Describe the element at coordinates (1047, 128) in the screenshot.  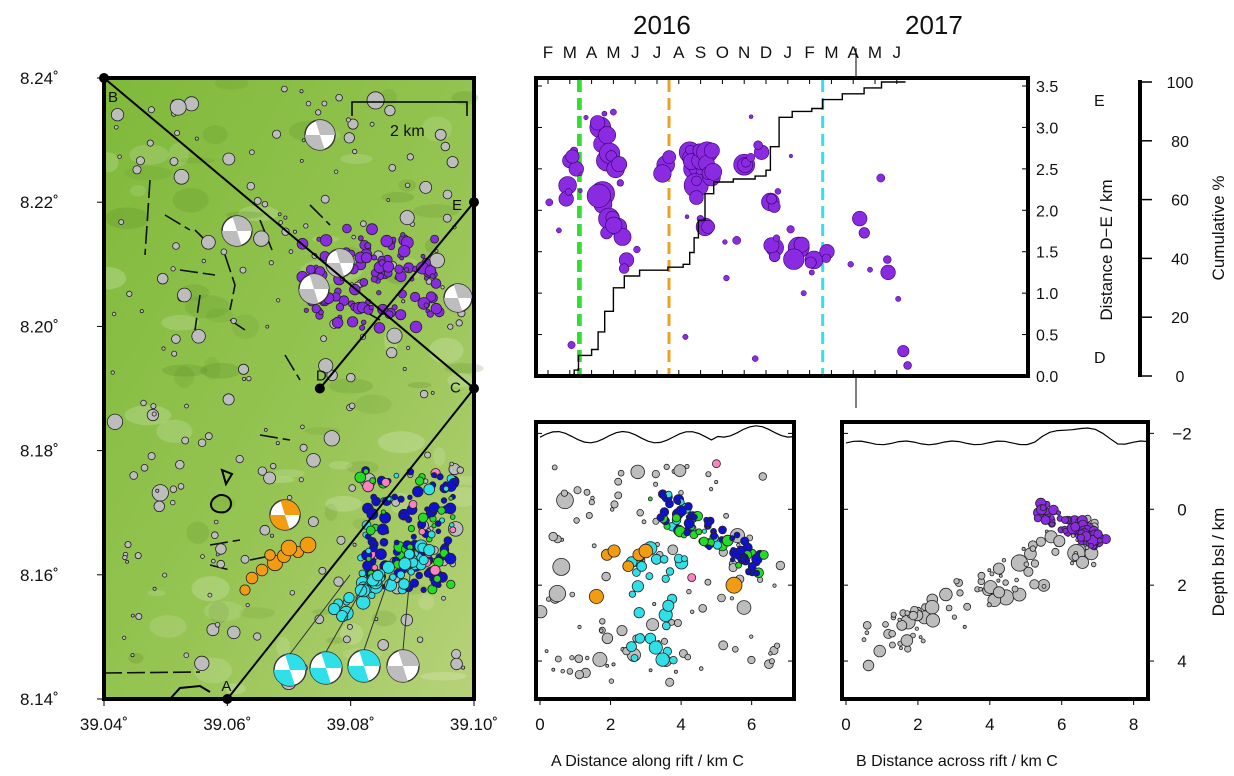
I see `dist-tick-label: 3.0` at that location.